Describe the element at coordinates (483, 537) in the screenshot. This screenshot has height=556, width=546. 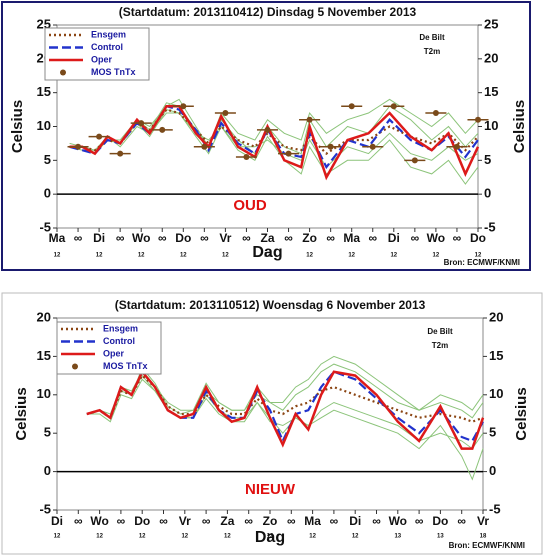
I see `x-sublabel: 18` at that location.